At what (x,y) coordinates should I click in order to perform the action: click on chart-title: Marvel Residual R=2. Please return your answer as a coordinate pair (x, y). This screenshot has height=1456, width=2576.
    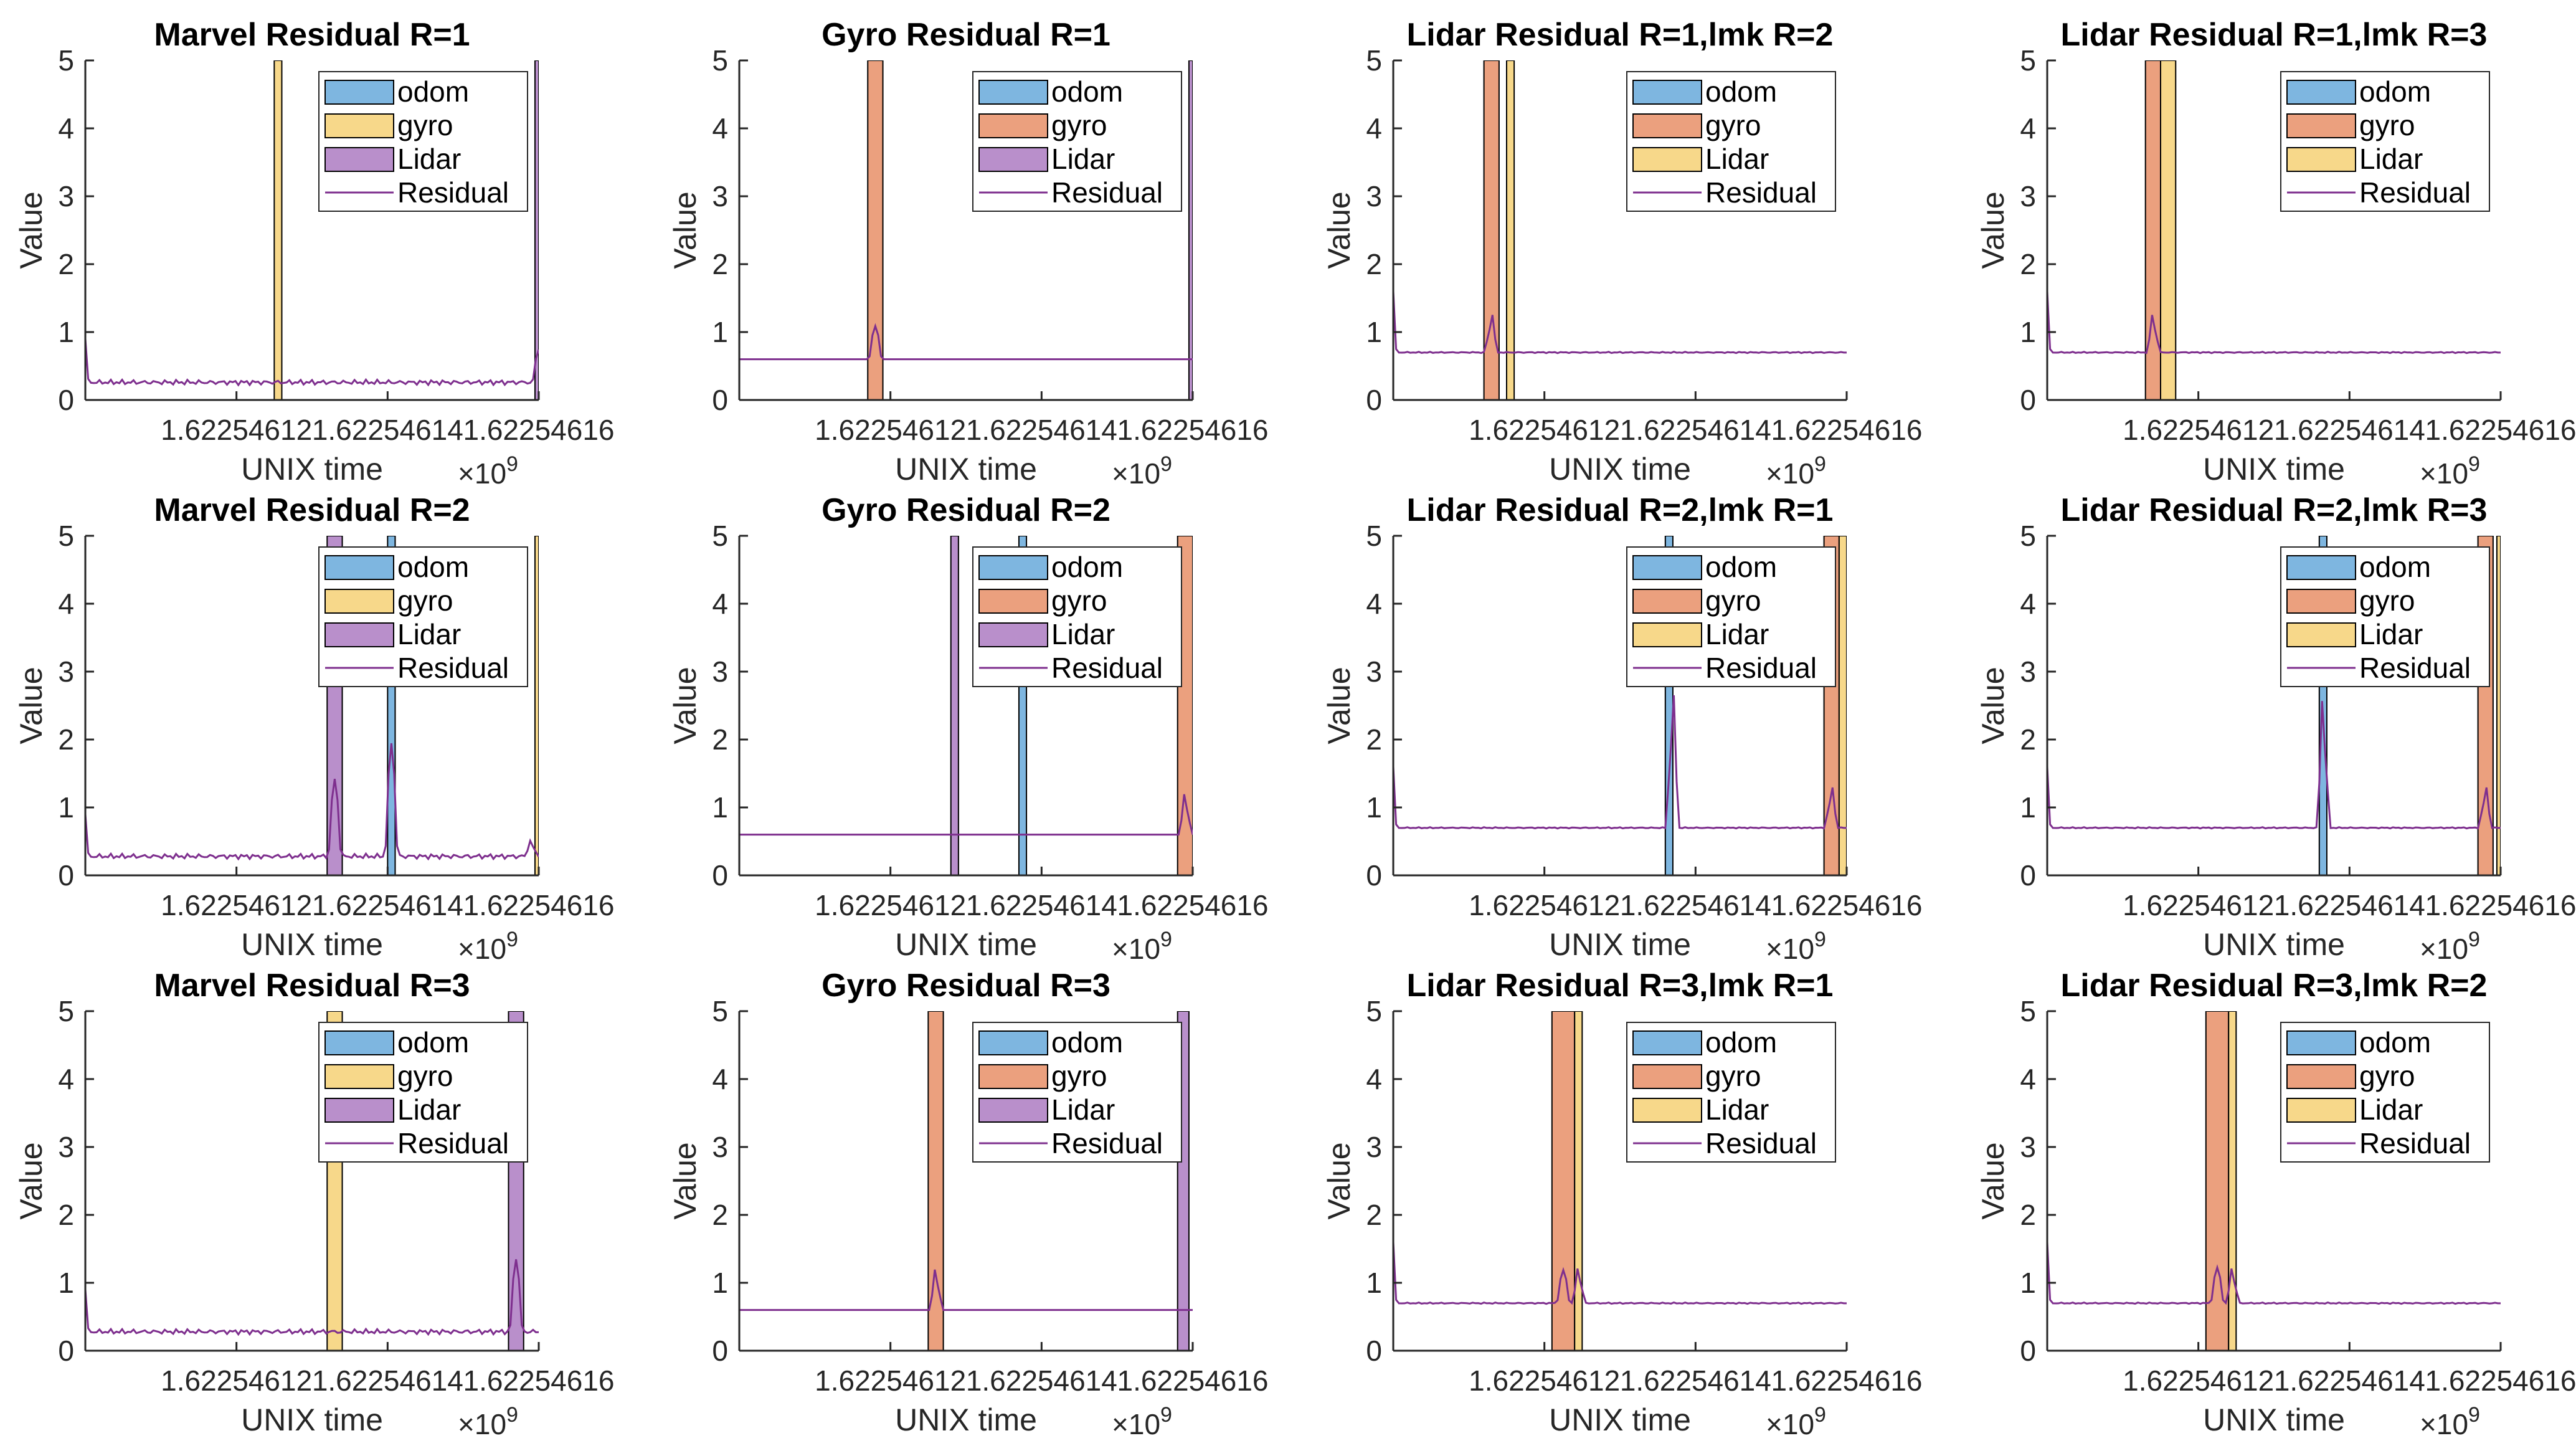
    Looking at the image, I should click on (312, 510).